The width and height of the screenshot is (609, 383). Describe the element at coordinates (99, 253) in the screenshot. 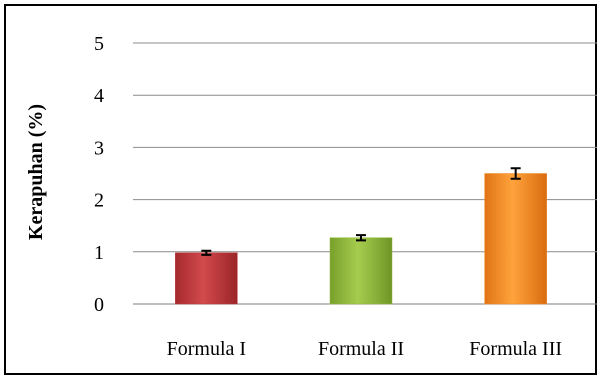

I see `y-tick-label: 1` at that location.